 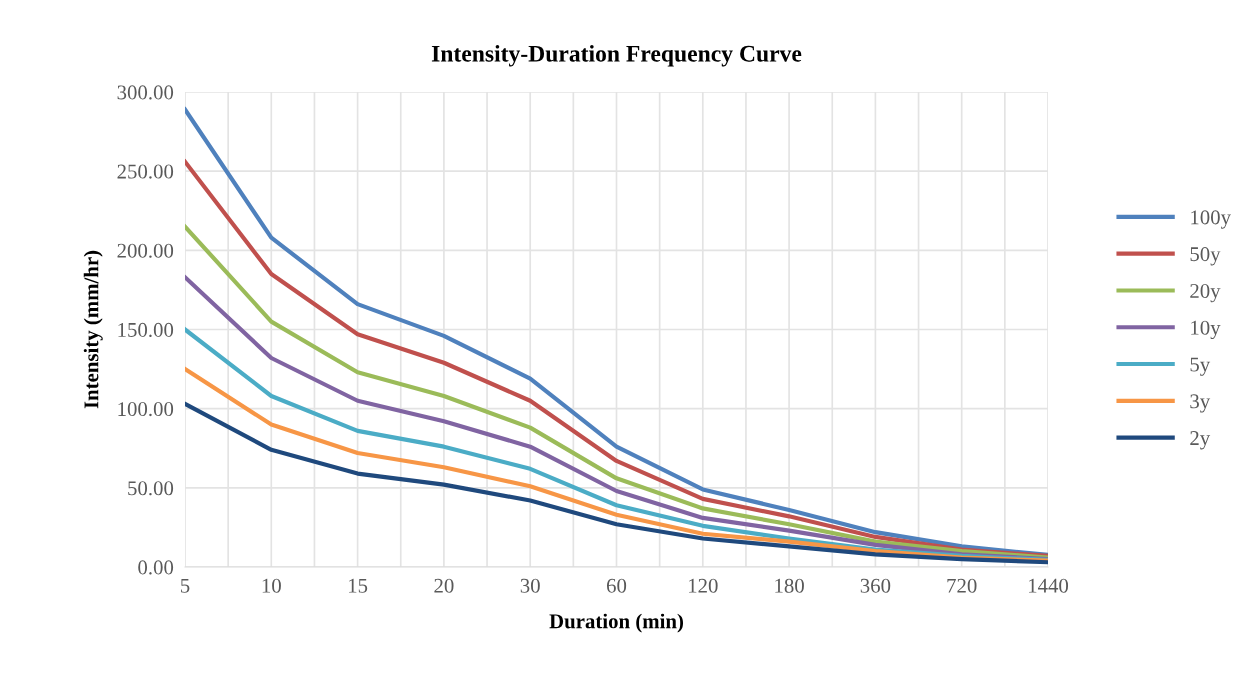 I want to click on y-tick-label: 0.00, so click(x=156, y=567).